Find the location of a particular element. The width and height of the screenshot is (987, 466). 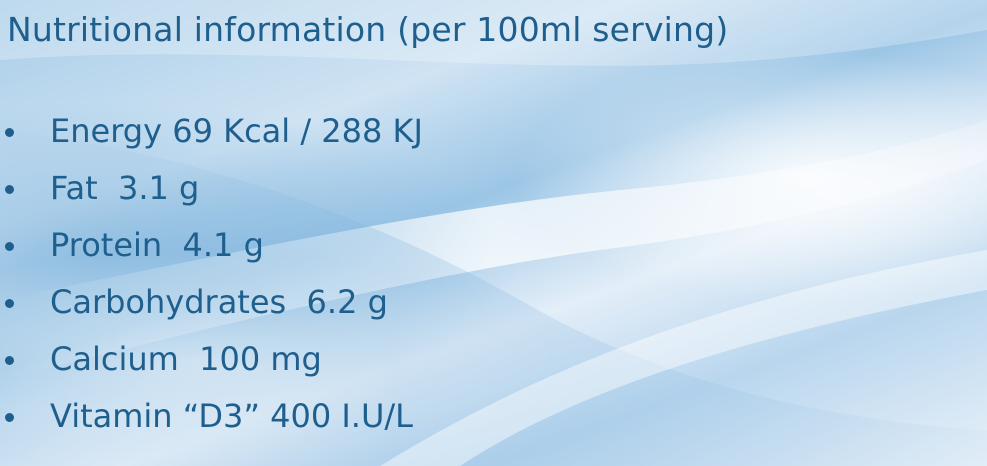

list-item-text: Protein 4.1 g is located at coordinates (157, 245).